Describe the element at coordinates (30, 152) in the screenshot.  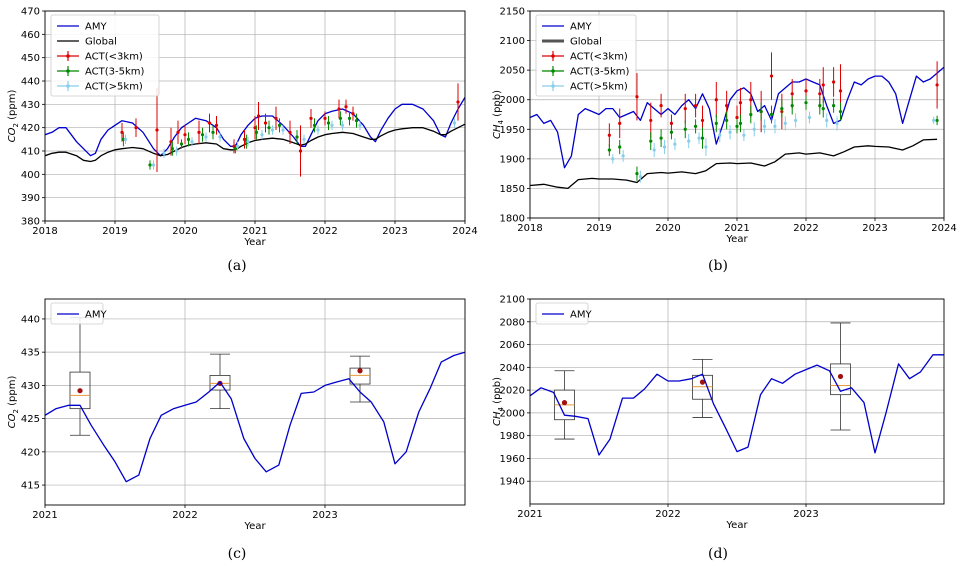
I see `y-tick-label: 410` at that location.